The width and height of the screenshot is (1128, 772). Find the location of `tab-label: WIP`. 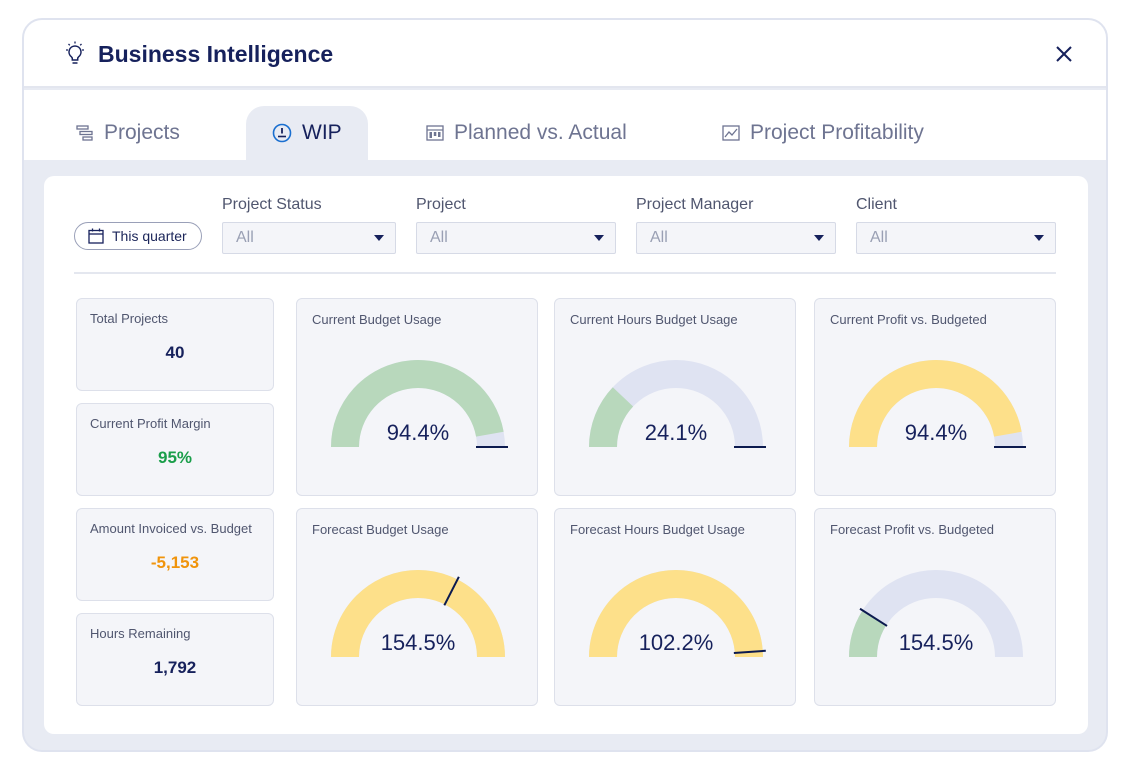

tab-label: WIP is located at coordinates (322, 132).